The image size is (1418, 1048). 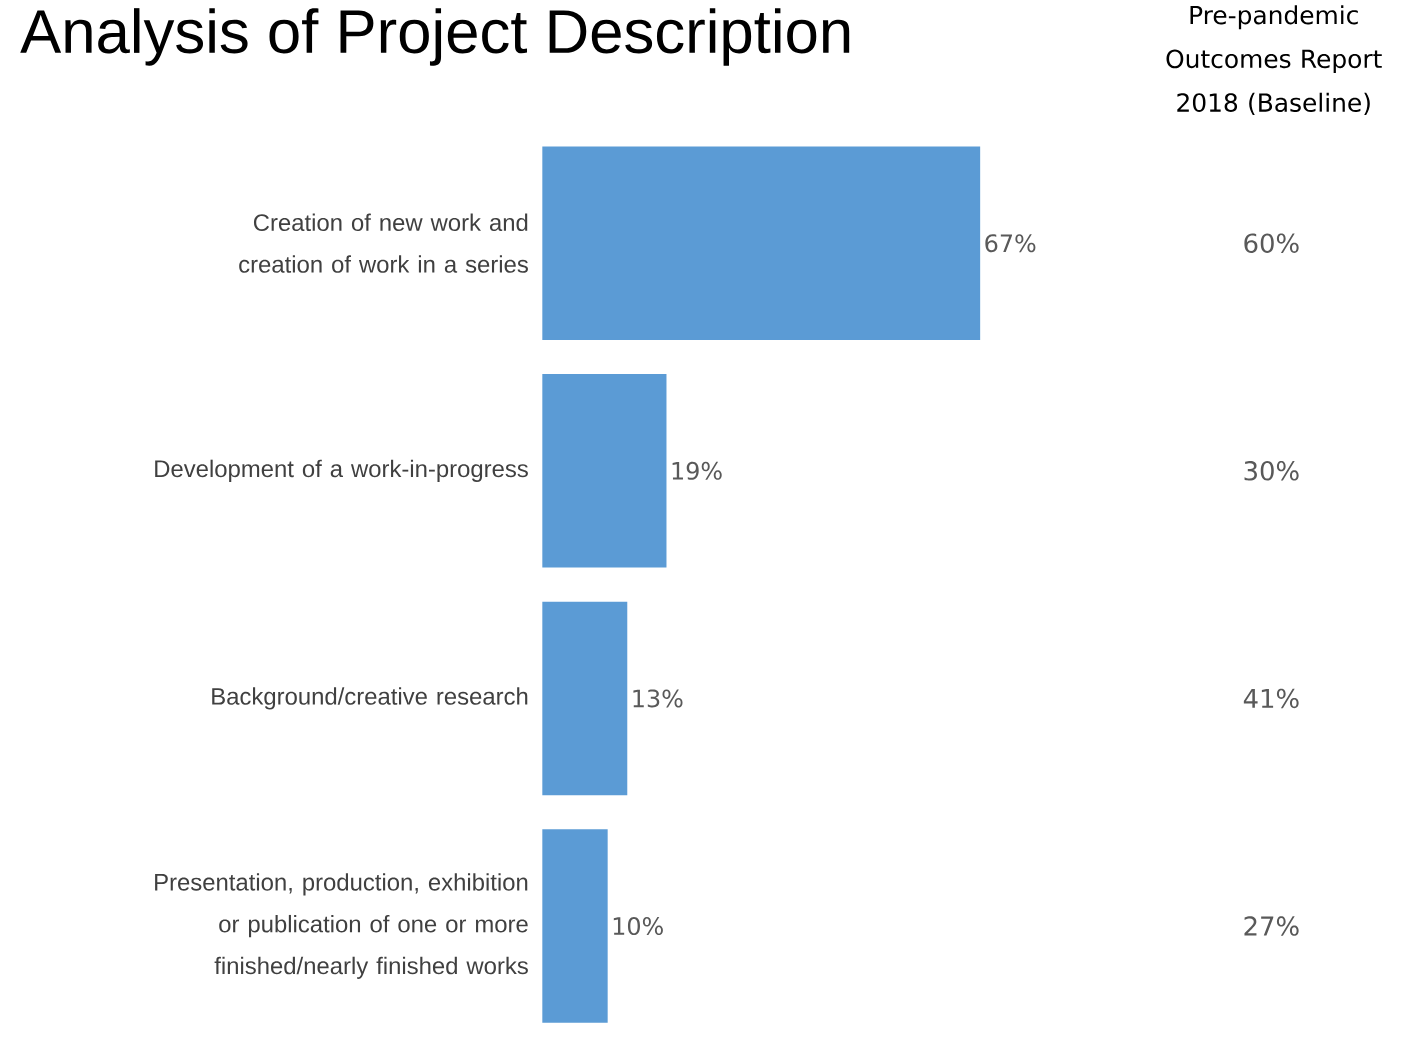 What do you see at coordinates (697, 470) in the screenshot?
I see `data-label: 19%` at bounding box center [697, 470].